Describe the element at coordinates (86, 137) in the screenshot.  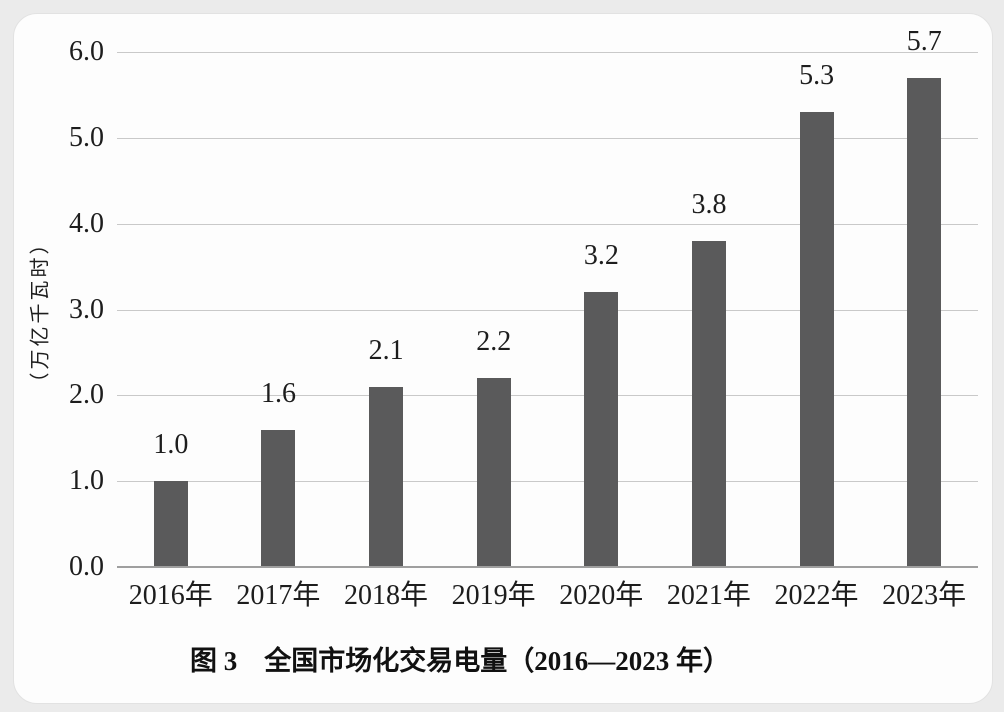
I see `y-tick-label: 5.0` at that location.